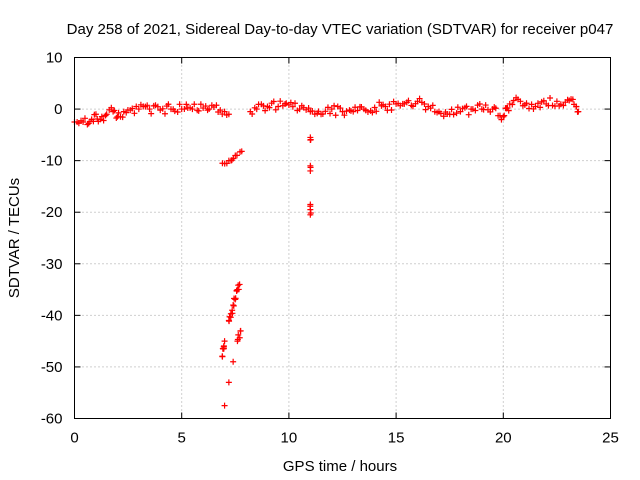 This screenshot has width=640, height=480. I want to click on x-tick-label: 25, so click(610, 438).